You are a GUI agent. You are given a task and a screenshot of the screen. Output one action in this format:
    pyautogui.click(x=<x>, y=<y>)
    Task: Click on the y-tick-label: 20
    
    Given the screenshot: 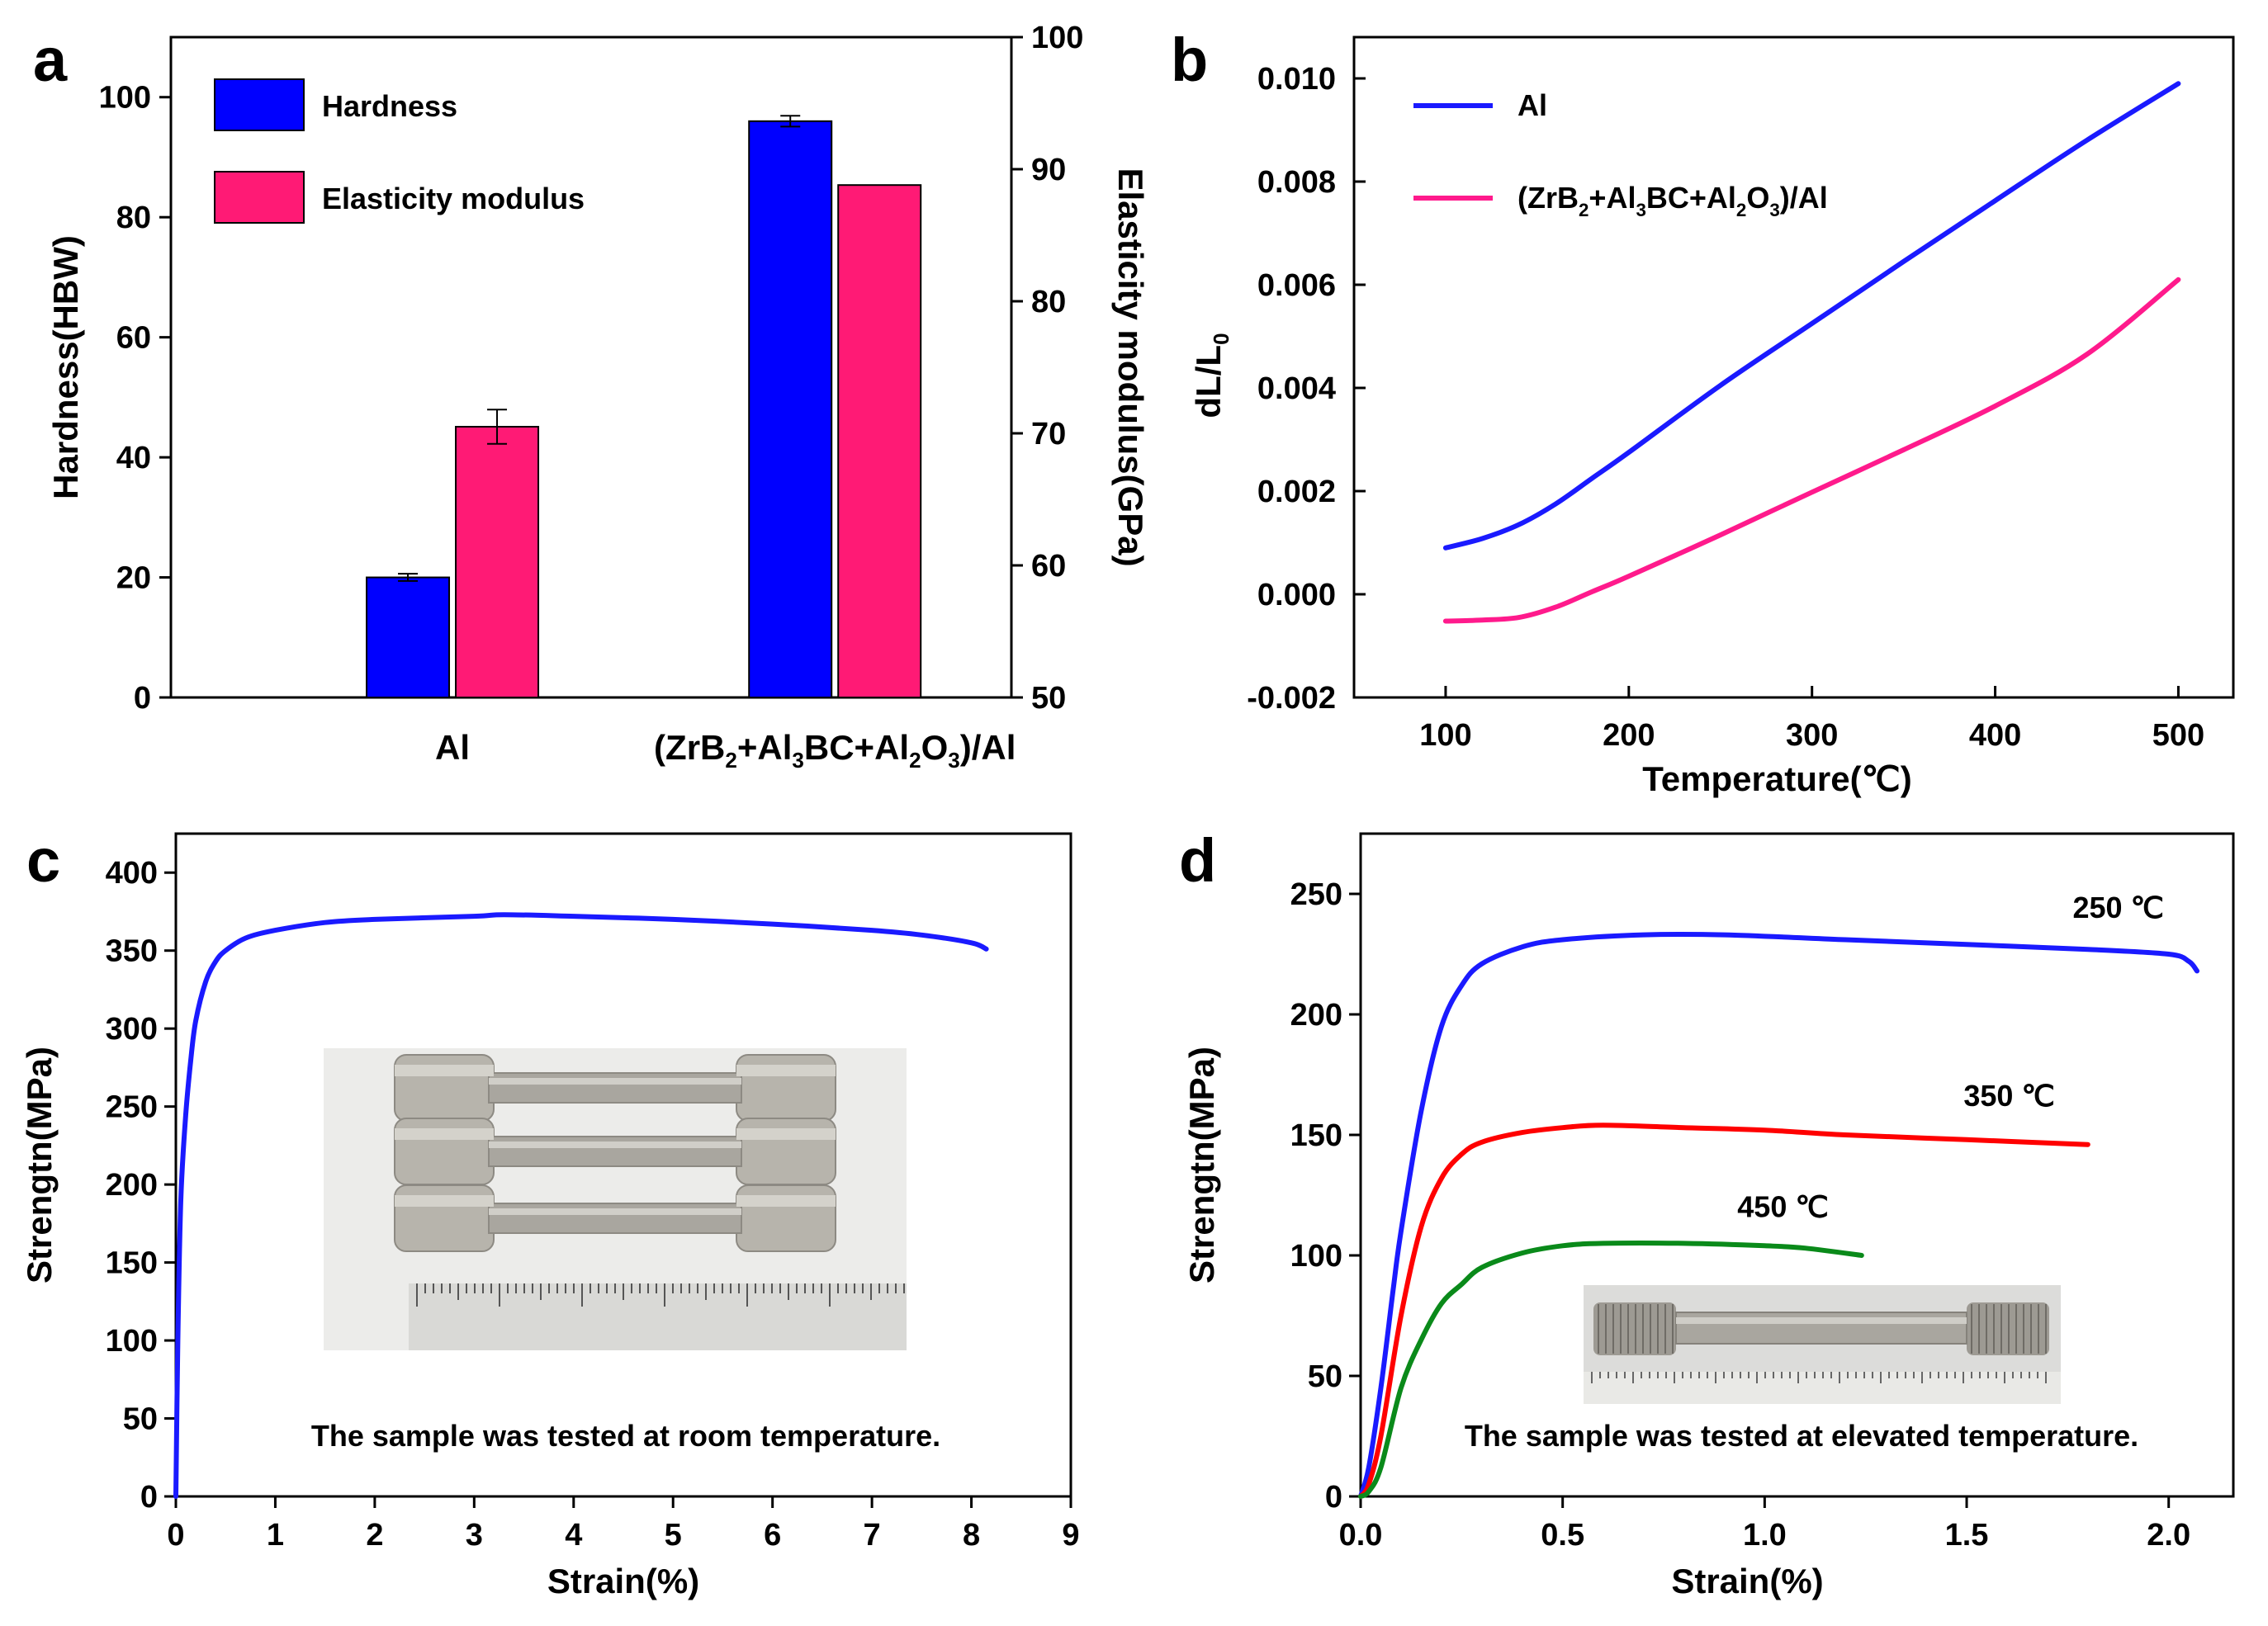 What is the action you would take?
    pyautogui.click(x=133, y=578)
    